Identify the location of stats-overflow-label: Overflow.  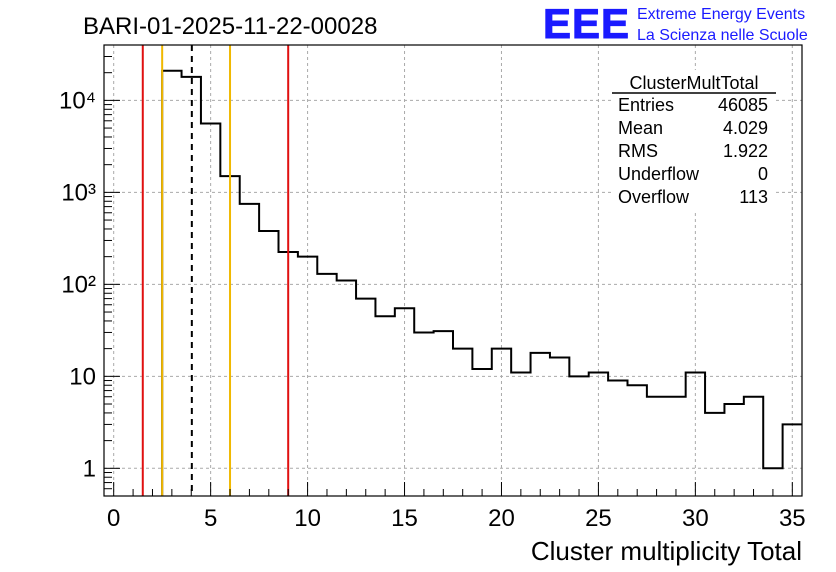
(654, 197).